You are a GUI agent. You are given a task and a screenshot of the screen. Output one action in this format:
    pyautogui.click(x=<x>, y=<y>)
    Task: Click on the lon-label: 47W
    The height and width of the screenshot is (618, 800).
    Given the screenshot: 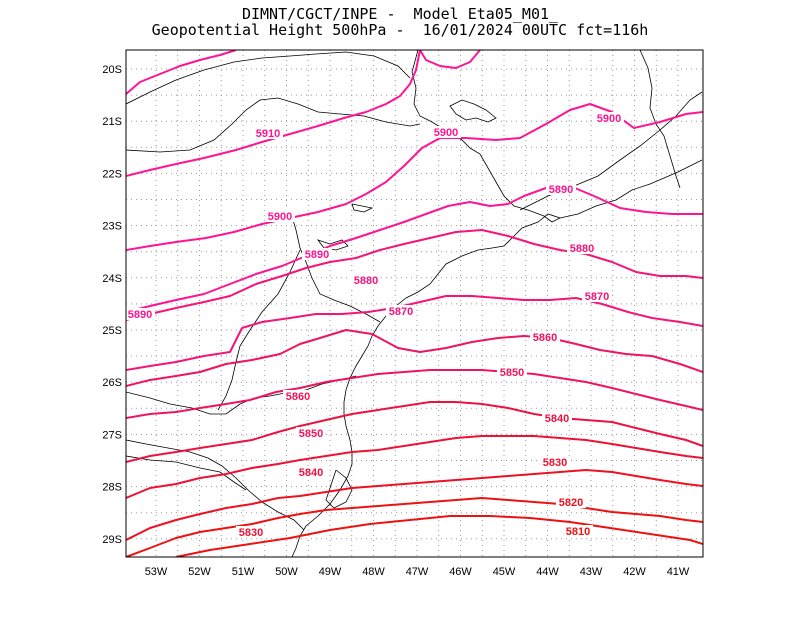 What is the action you would take?
    pyautogui.click(x=417, y=572)
    